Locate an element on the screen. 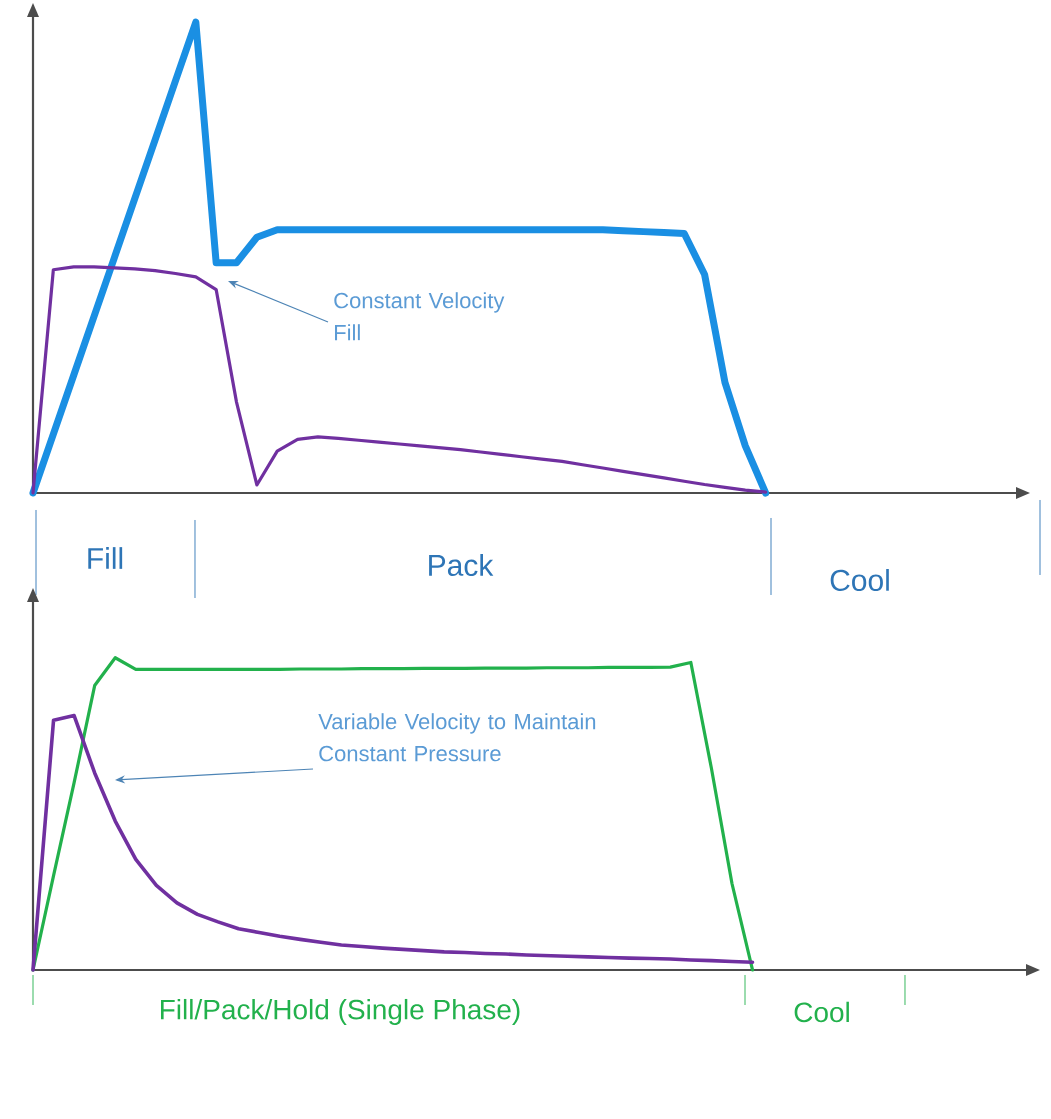  text: Fill/Pack/Hold (Single Phase) is located at coordinates (340, 1012).